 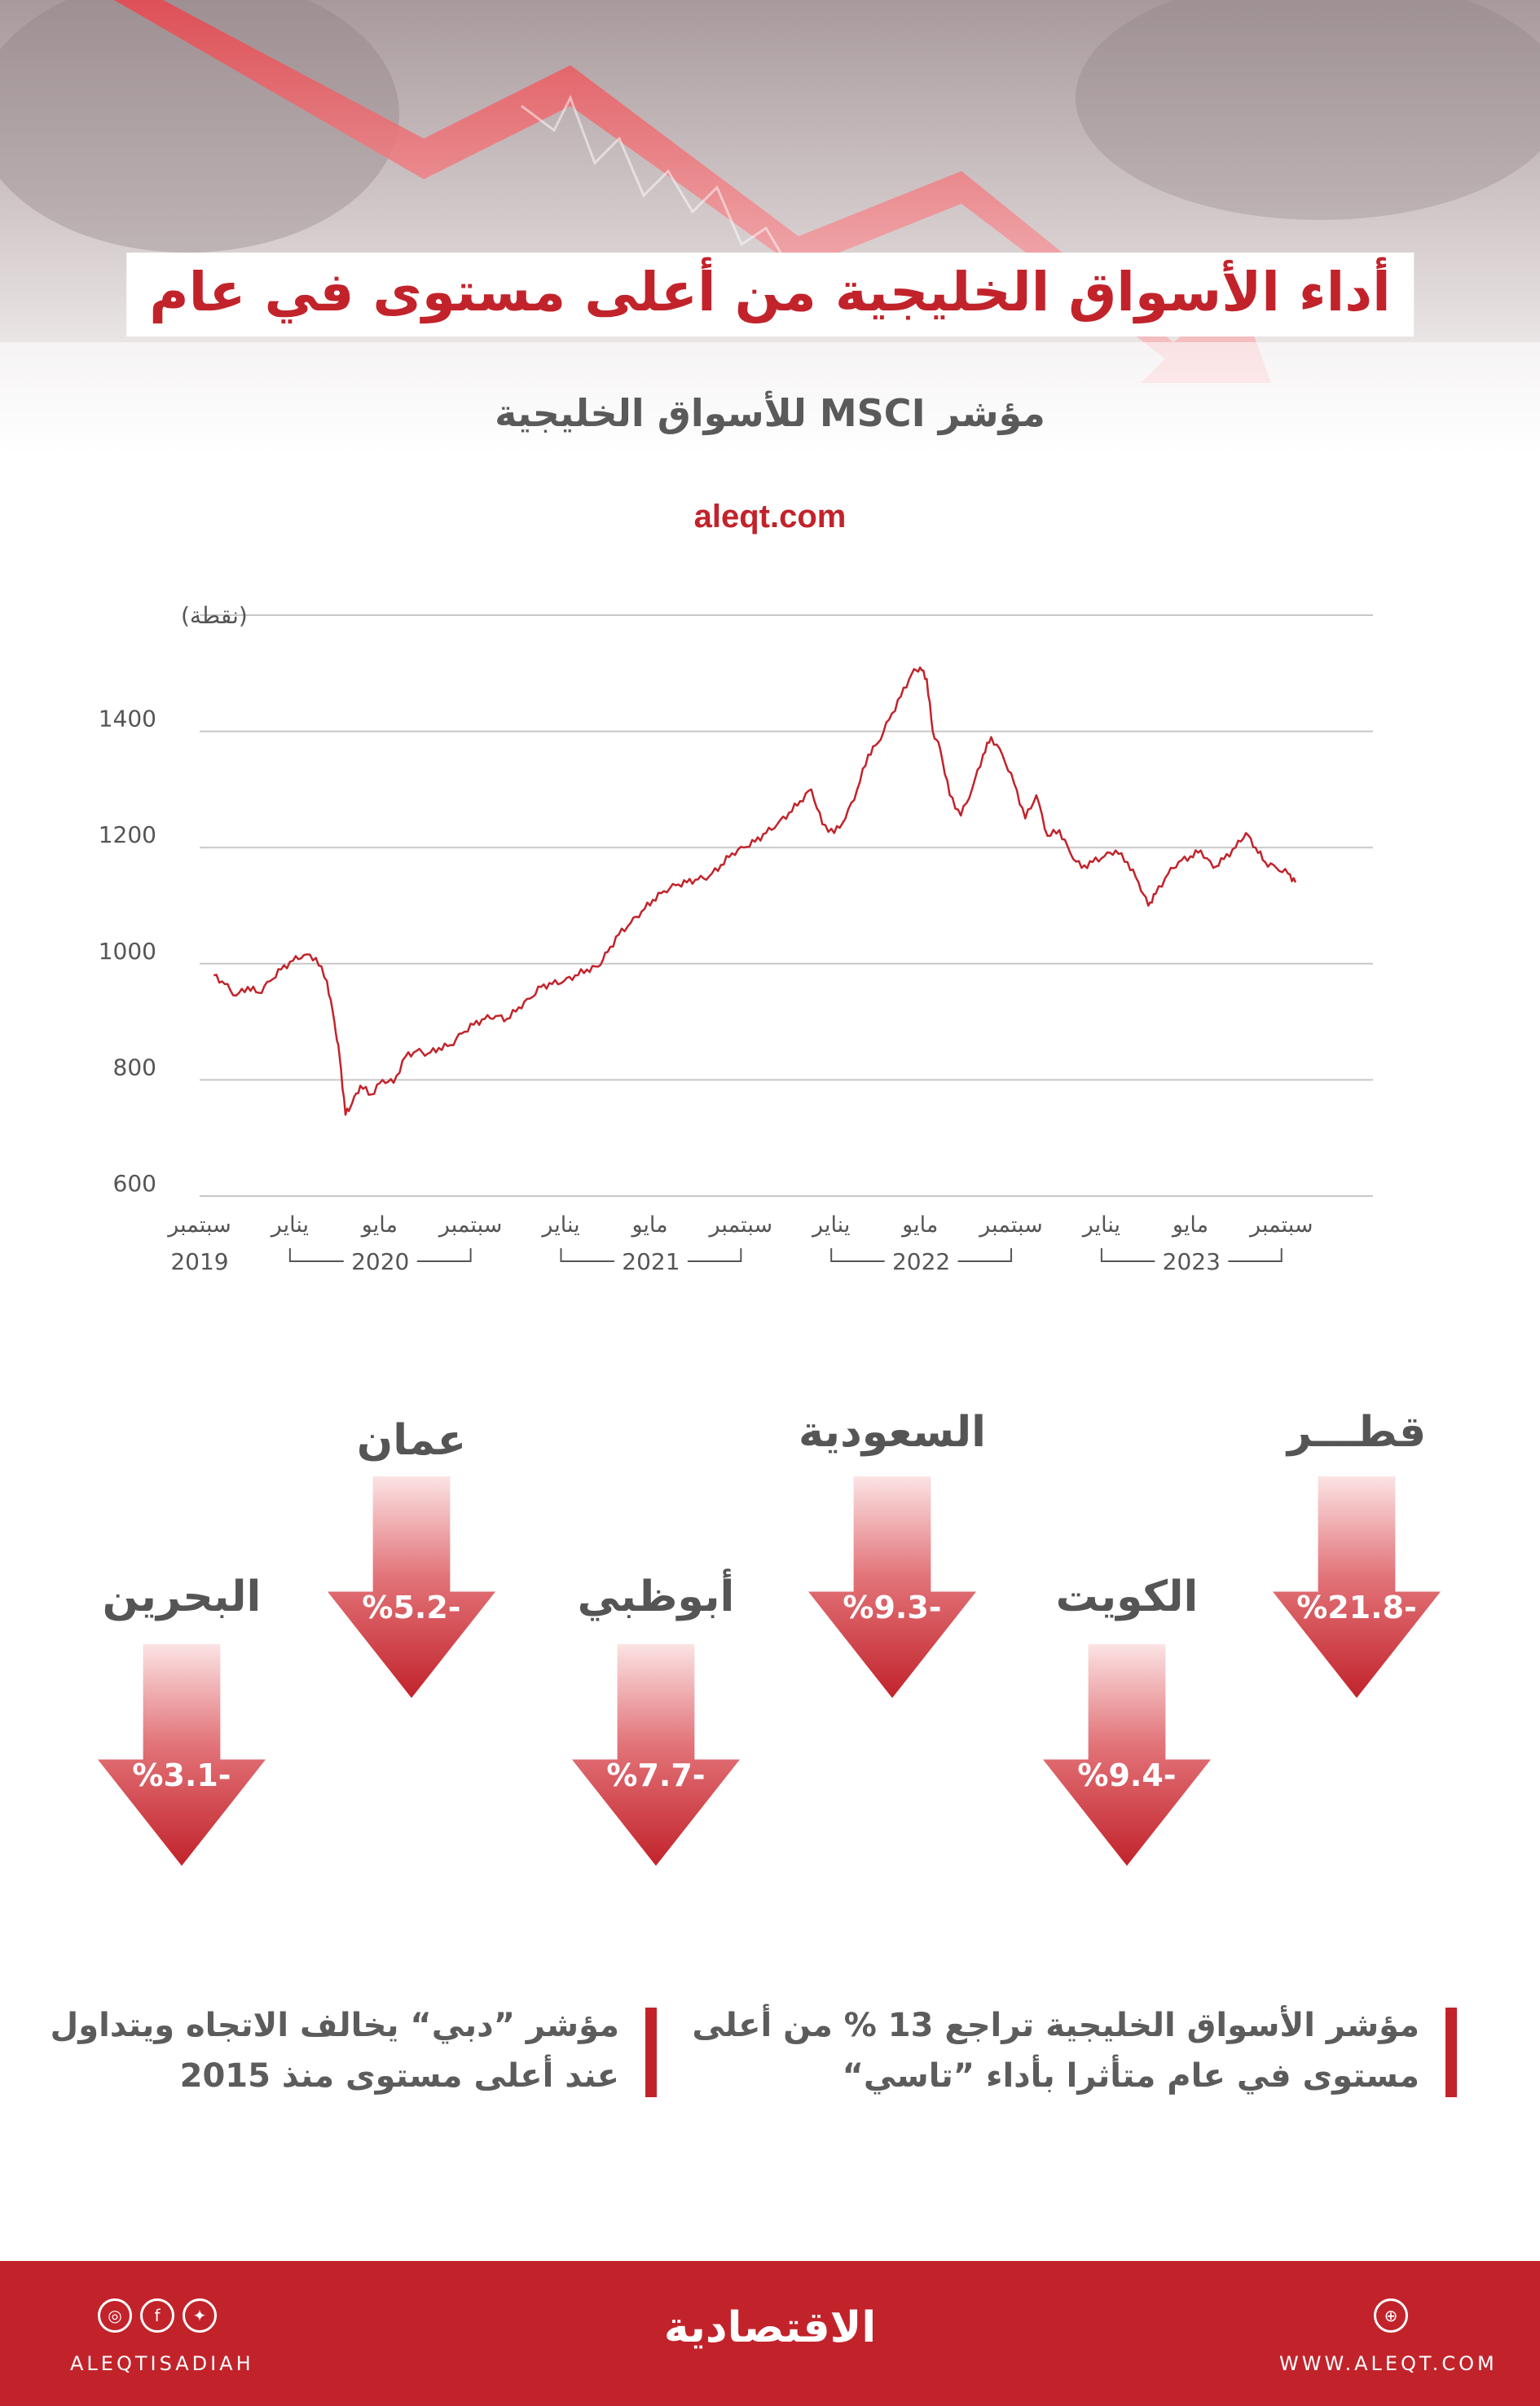 I want to click on x-year-label: 2022, so click(x=921, y=1262).